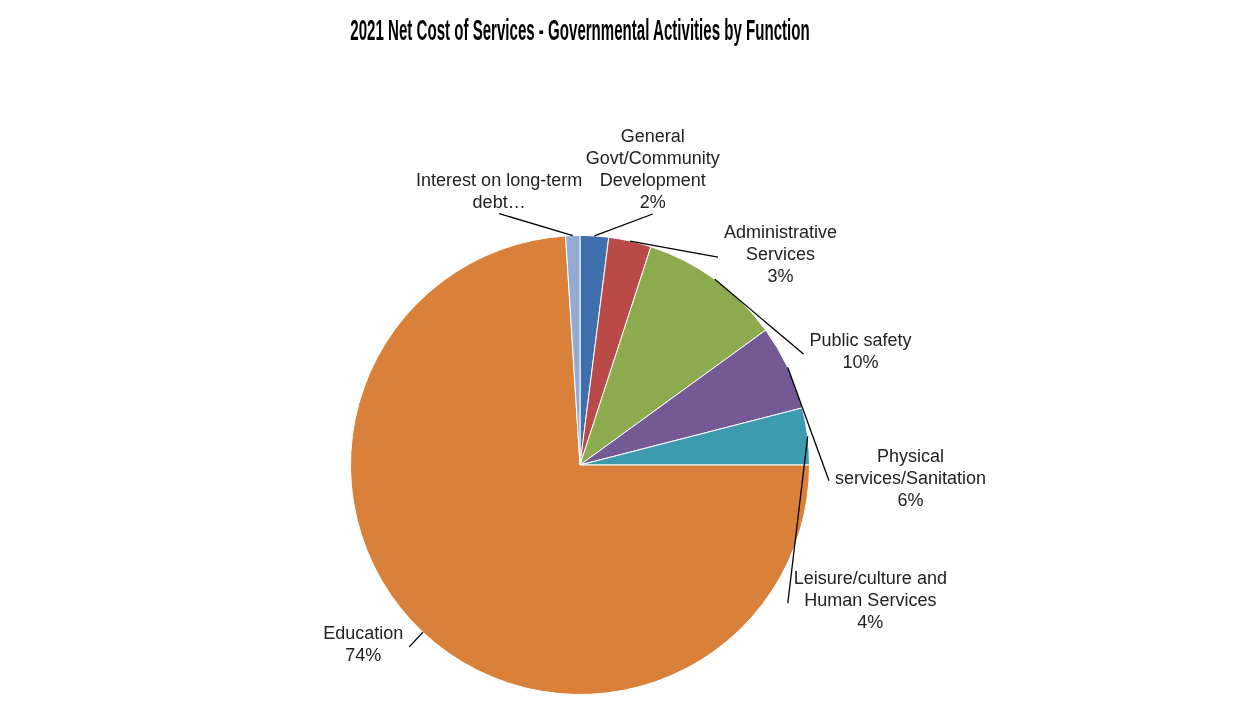 The width and height of the screenshot is (1243, 706). Describe the element at coordinates (860, 362) in the screenshot. I see `data-label: 10%` at that location.